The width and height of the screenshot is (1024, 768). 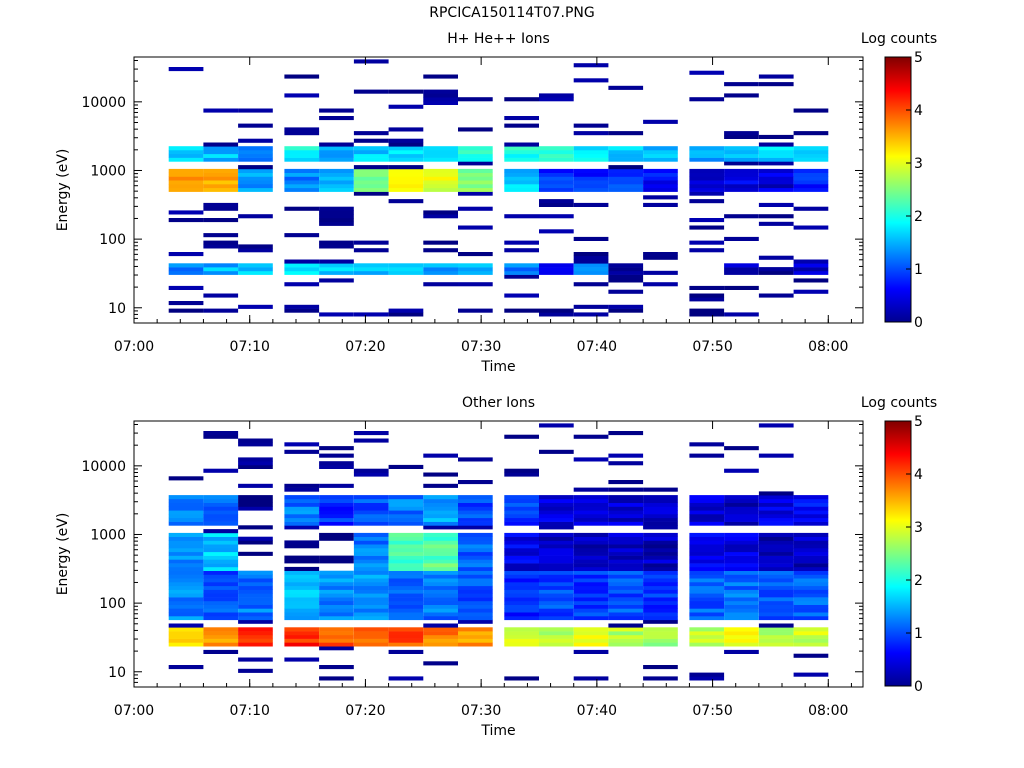 What do you see at coordinates (134, 347) in the screenshot?
I see `x-tick-label: 07:00` at bounding box center [134, 347].